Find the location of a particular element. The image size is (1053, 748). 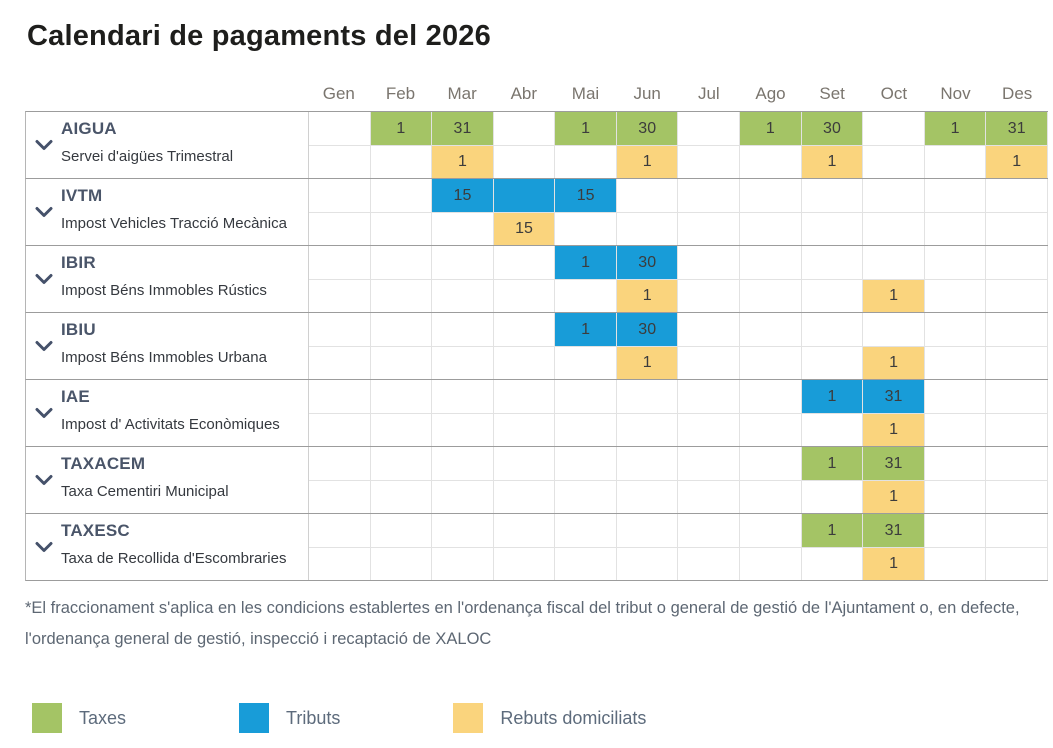

payment-cell-iae-main-gen is located at coordinates (340, 396).